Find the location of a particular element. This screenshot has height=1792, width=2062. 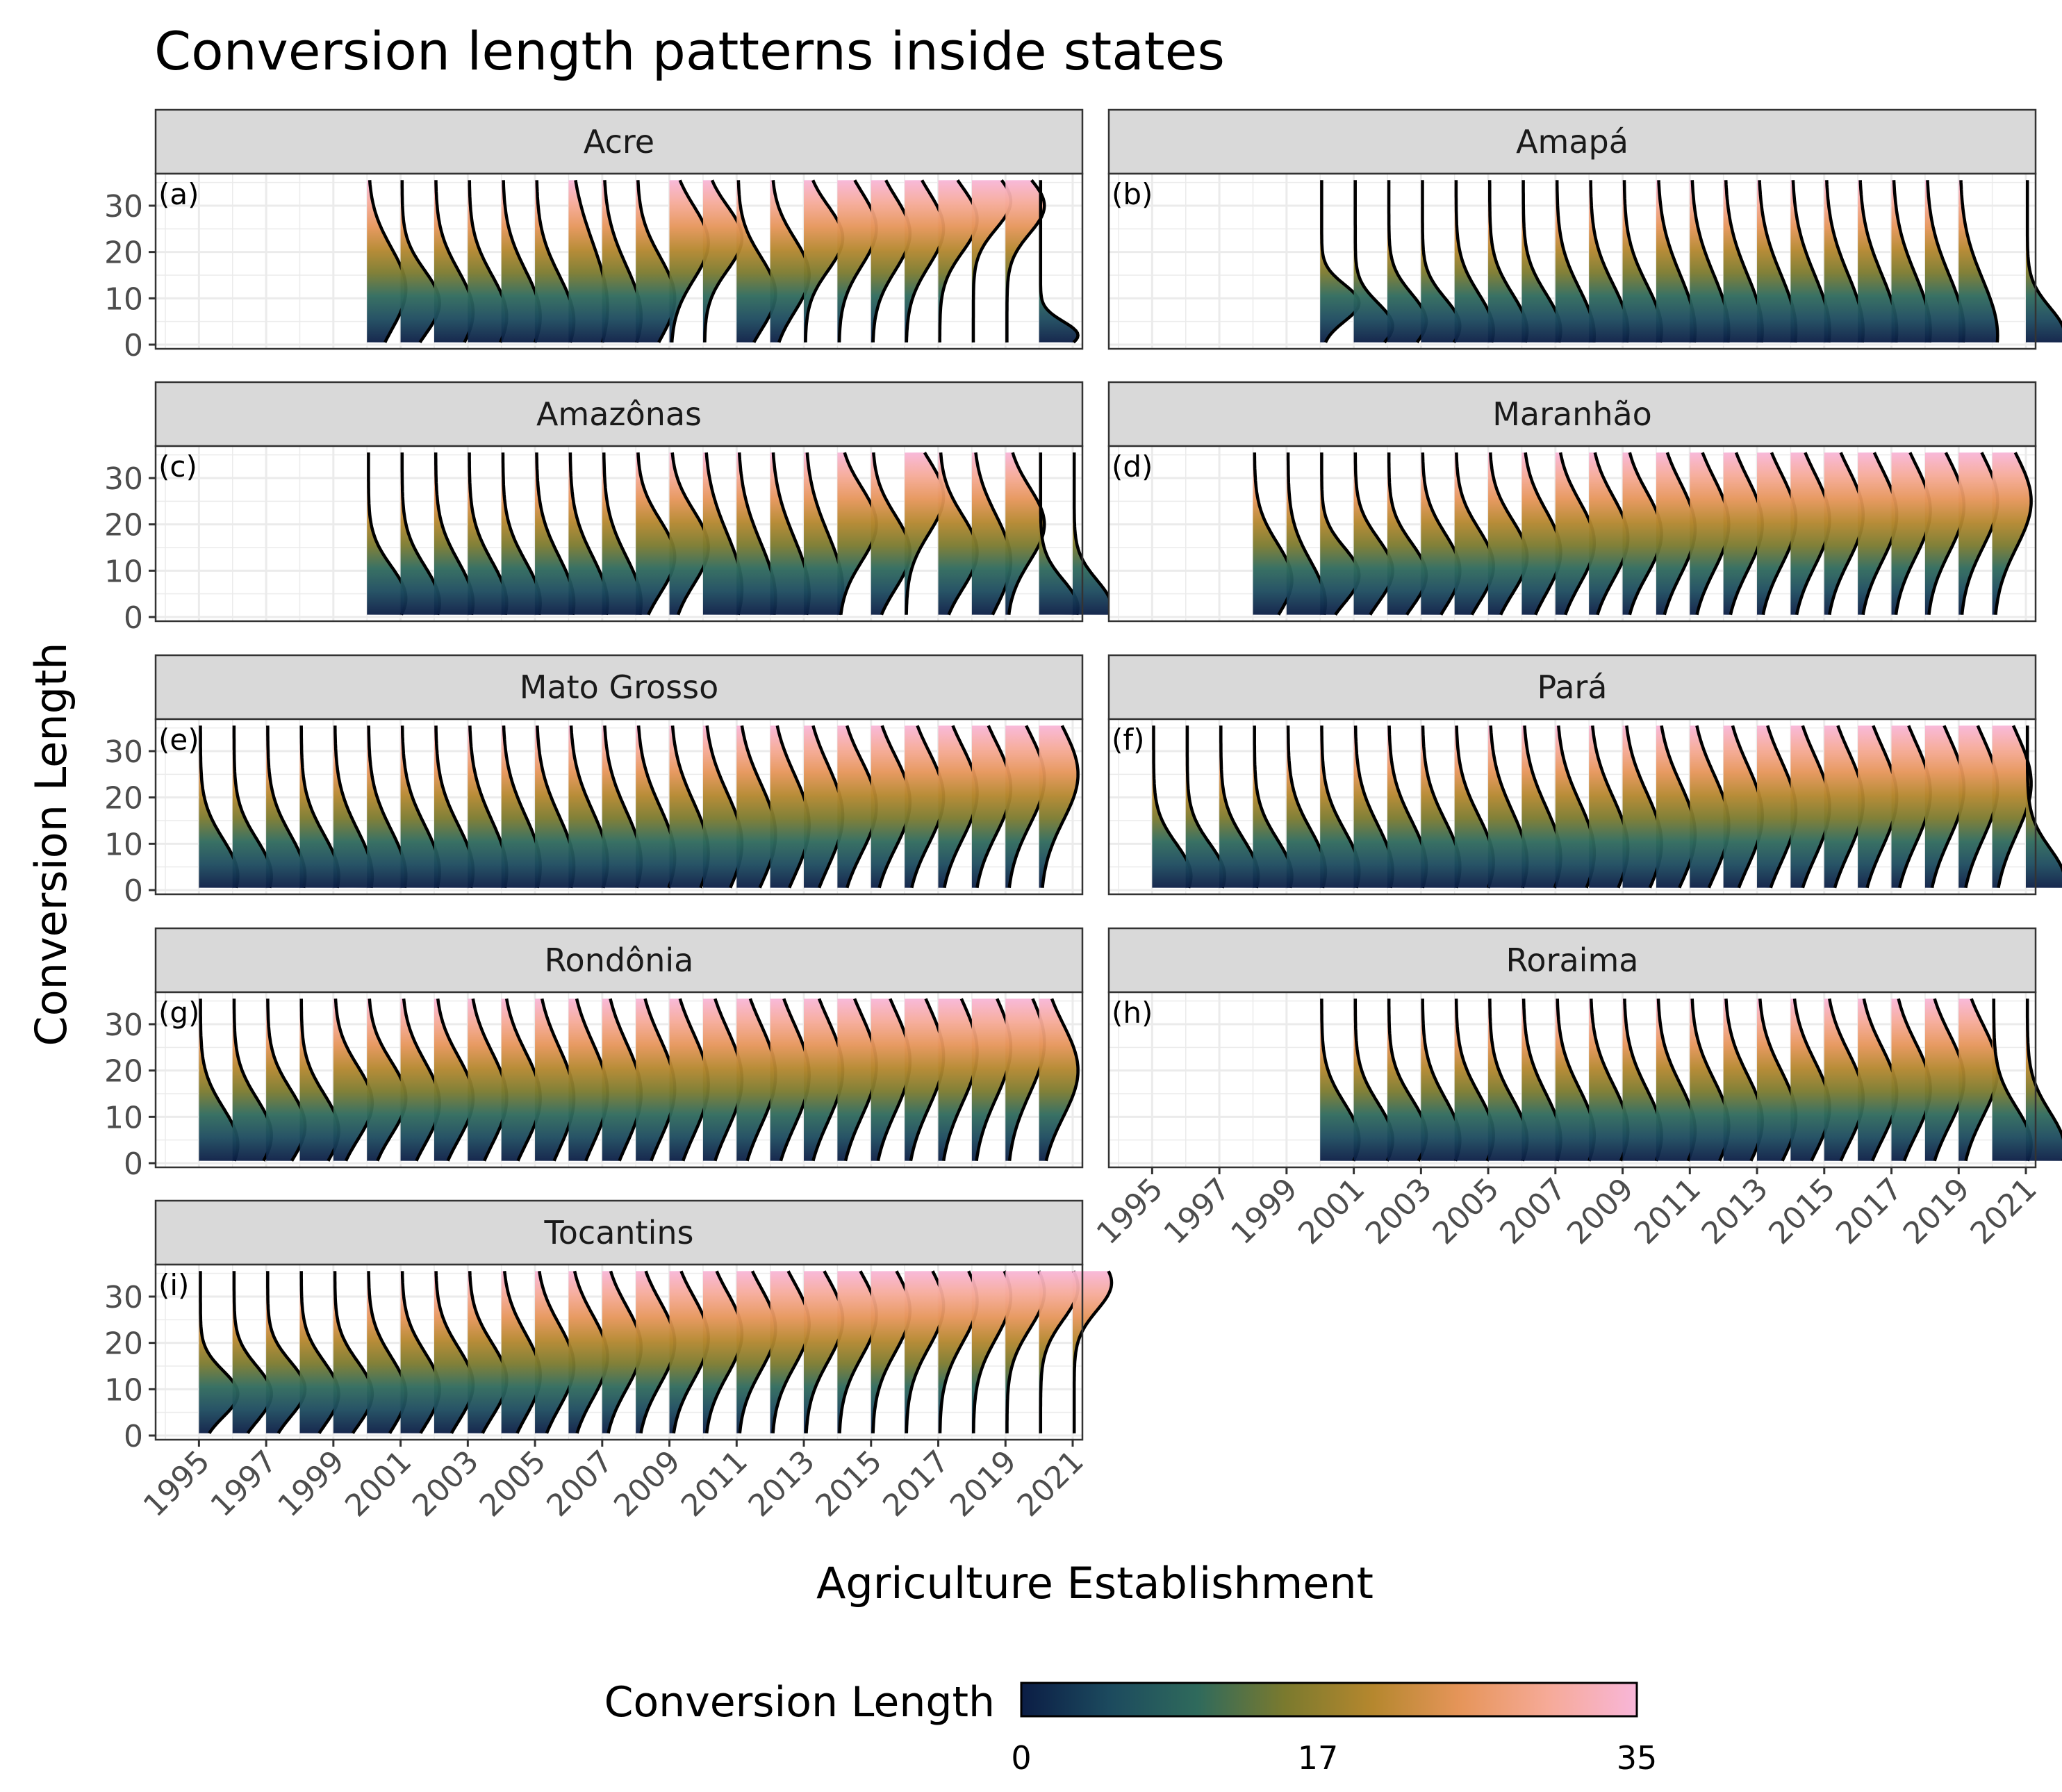

x-tick-label: 1997 is located at coordinates (1197, 1212).